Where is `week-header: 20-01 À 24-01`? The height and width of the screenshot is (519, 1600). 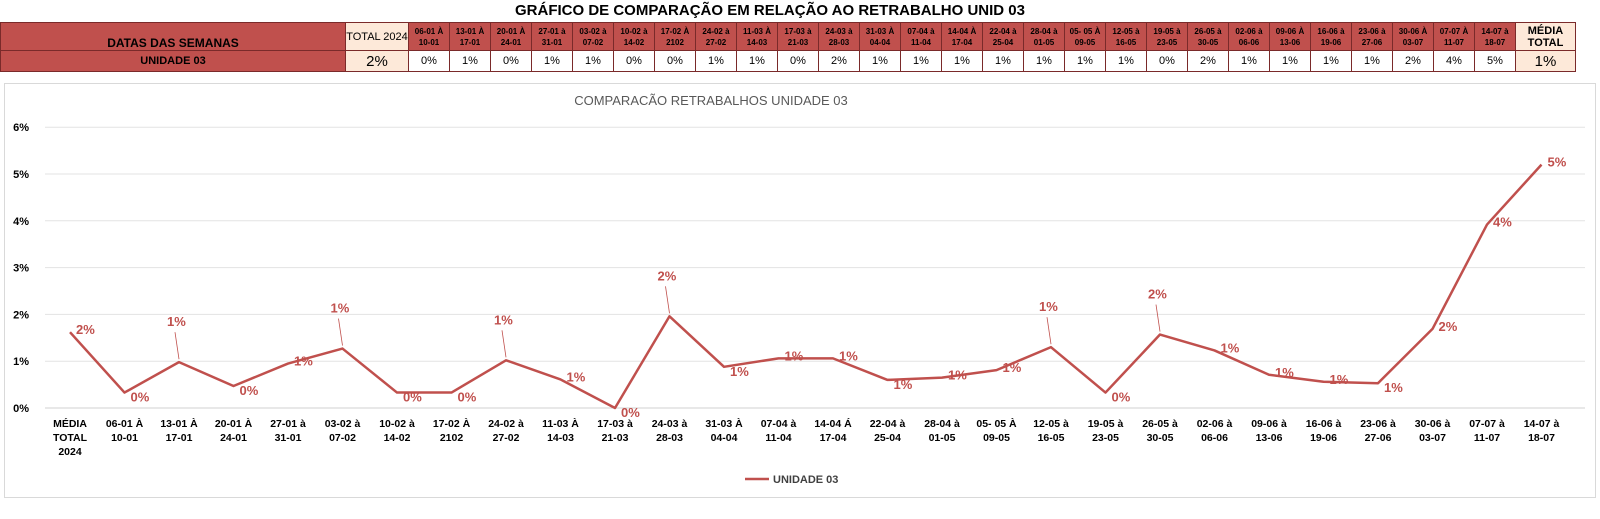 week-header: 20-01 À 24-01 is located at coordinates (511, 36).